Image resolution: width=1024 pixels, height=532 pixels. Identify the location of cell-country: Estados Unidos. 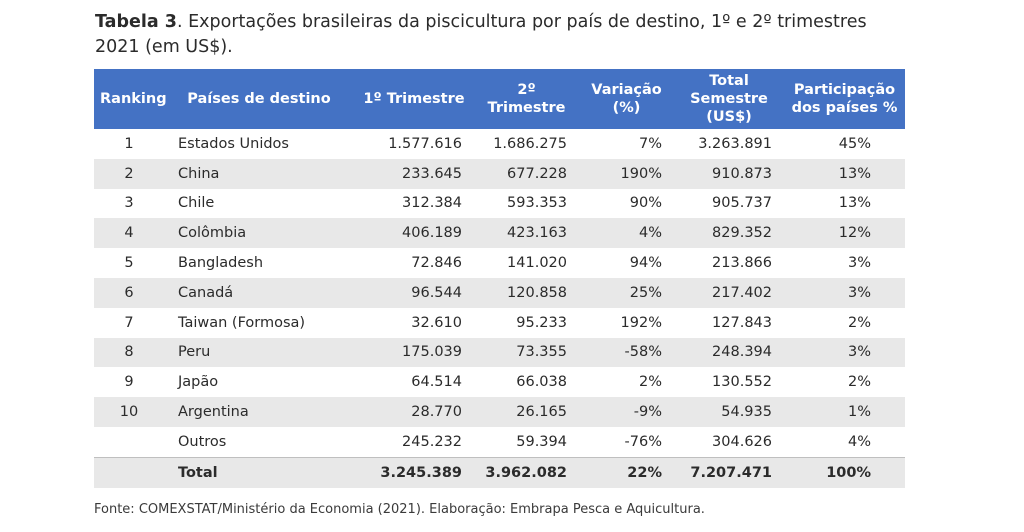
(233, 143).